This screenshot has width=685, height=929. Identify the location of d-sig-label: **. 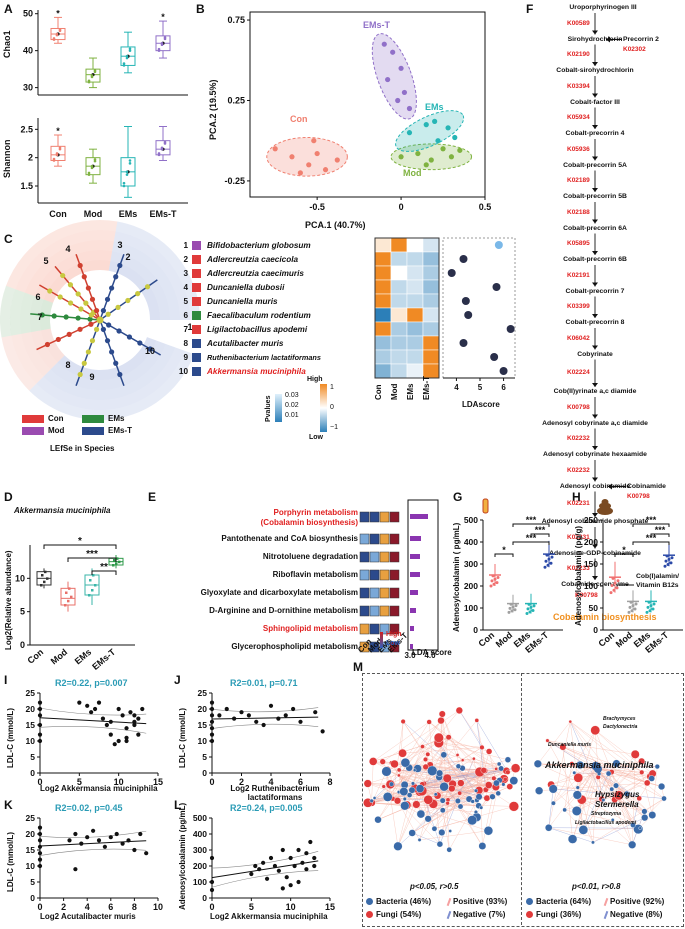
(104, 567).